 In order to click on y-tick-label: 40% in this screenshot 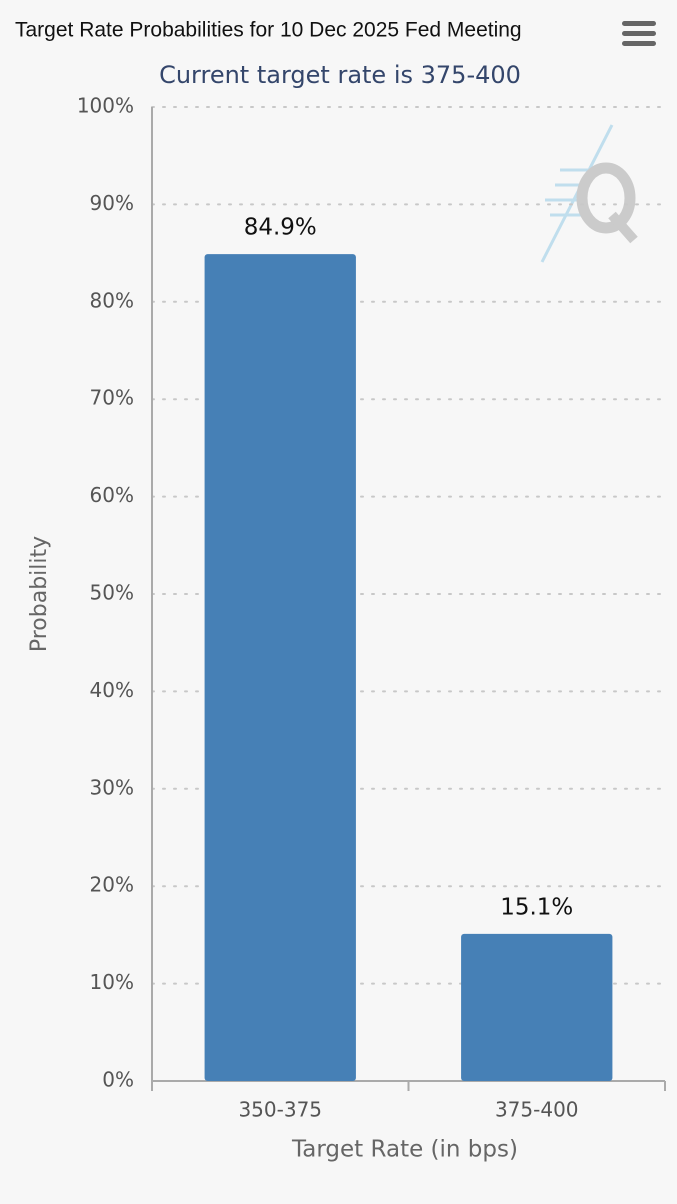, I will do `click(112, 690)`.